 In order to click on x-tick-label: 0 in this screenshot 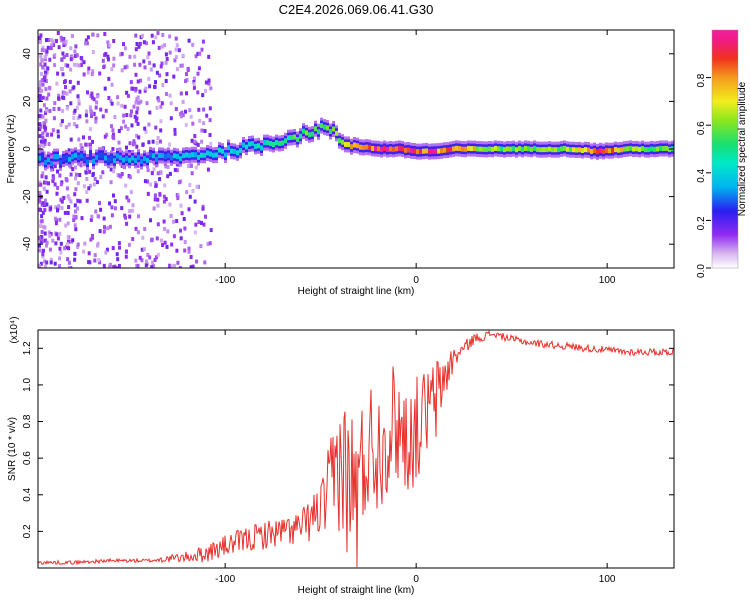, I will do `click(416, 579)`.